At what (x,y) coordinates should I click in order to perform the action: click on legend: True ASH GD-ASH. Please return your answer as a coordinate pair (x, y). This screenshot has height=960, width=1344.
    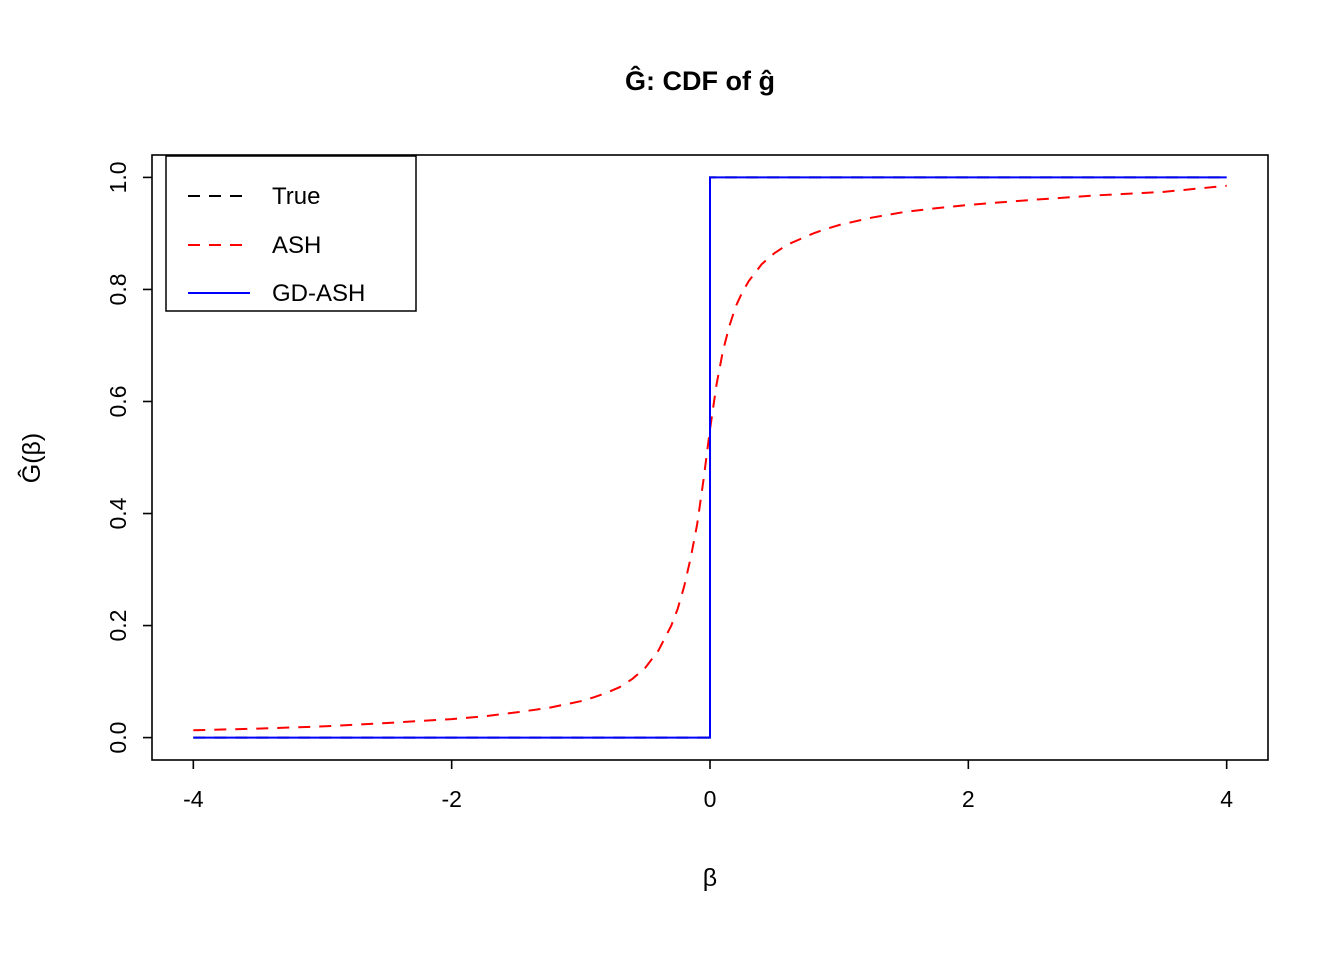
    Looking at the image, I should click on (291, 233).